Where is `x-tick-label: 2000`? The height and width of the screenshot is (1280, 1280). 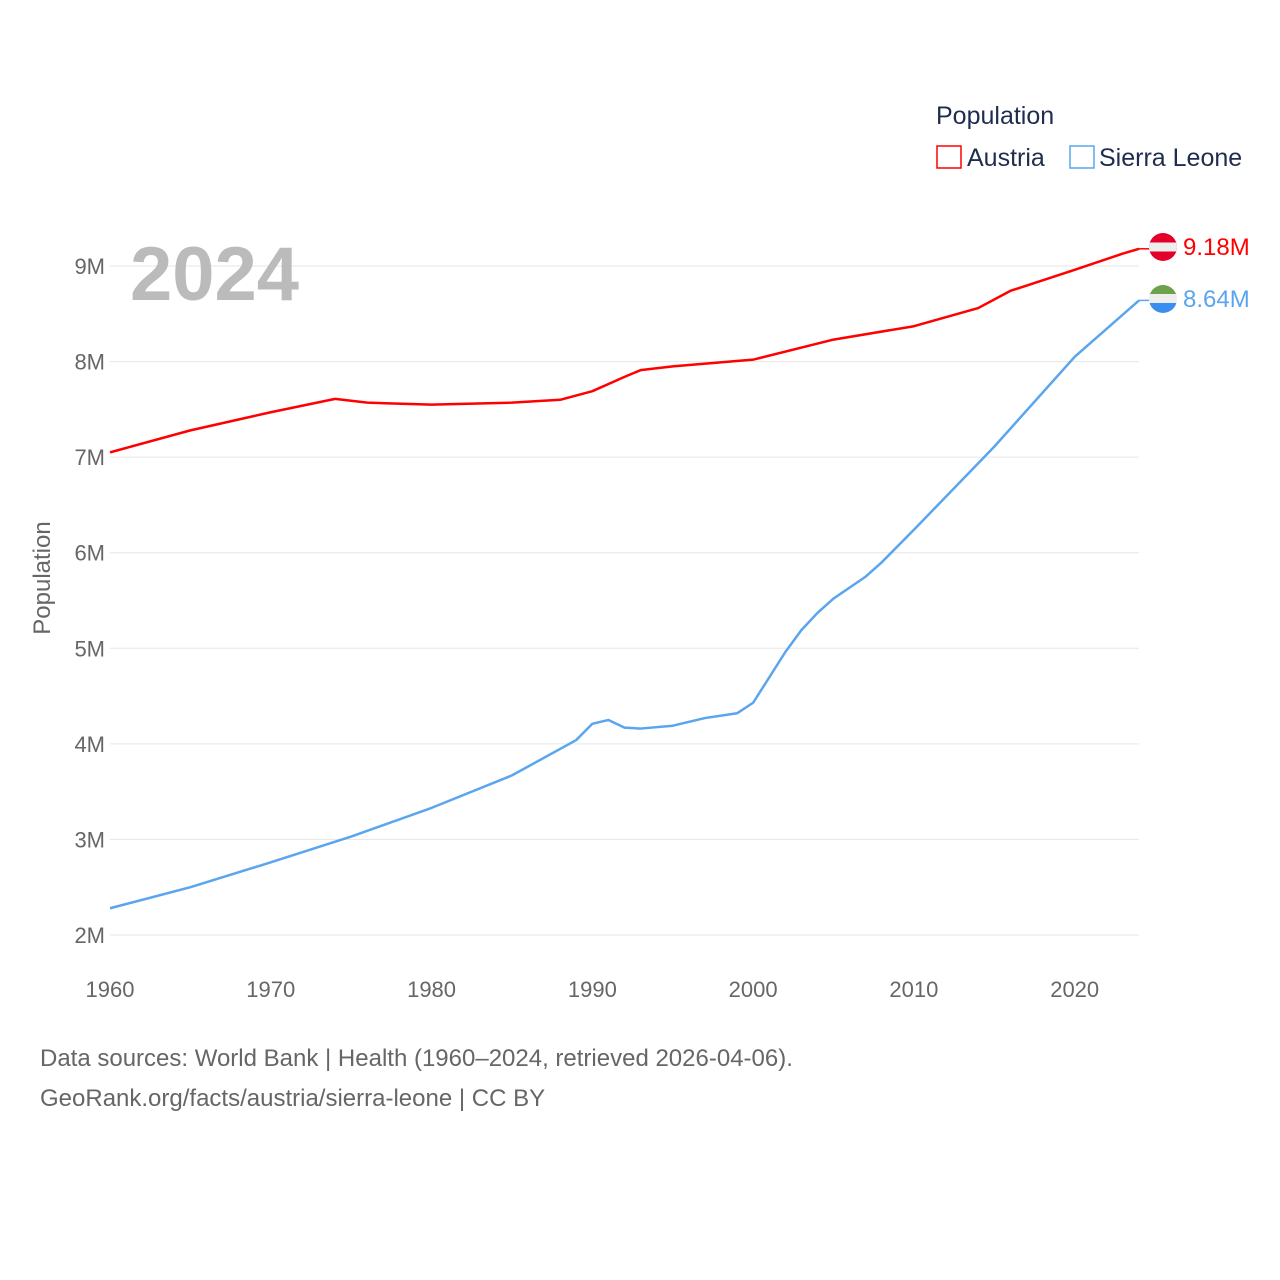
x-tick-label: 2000 is located at coordinates (753, 989).